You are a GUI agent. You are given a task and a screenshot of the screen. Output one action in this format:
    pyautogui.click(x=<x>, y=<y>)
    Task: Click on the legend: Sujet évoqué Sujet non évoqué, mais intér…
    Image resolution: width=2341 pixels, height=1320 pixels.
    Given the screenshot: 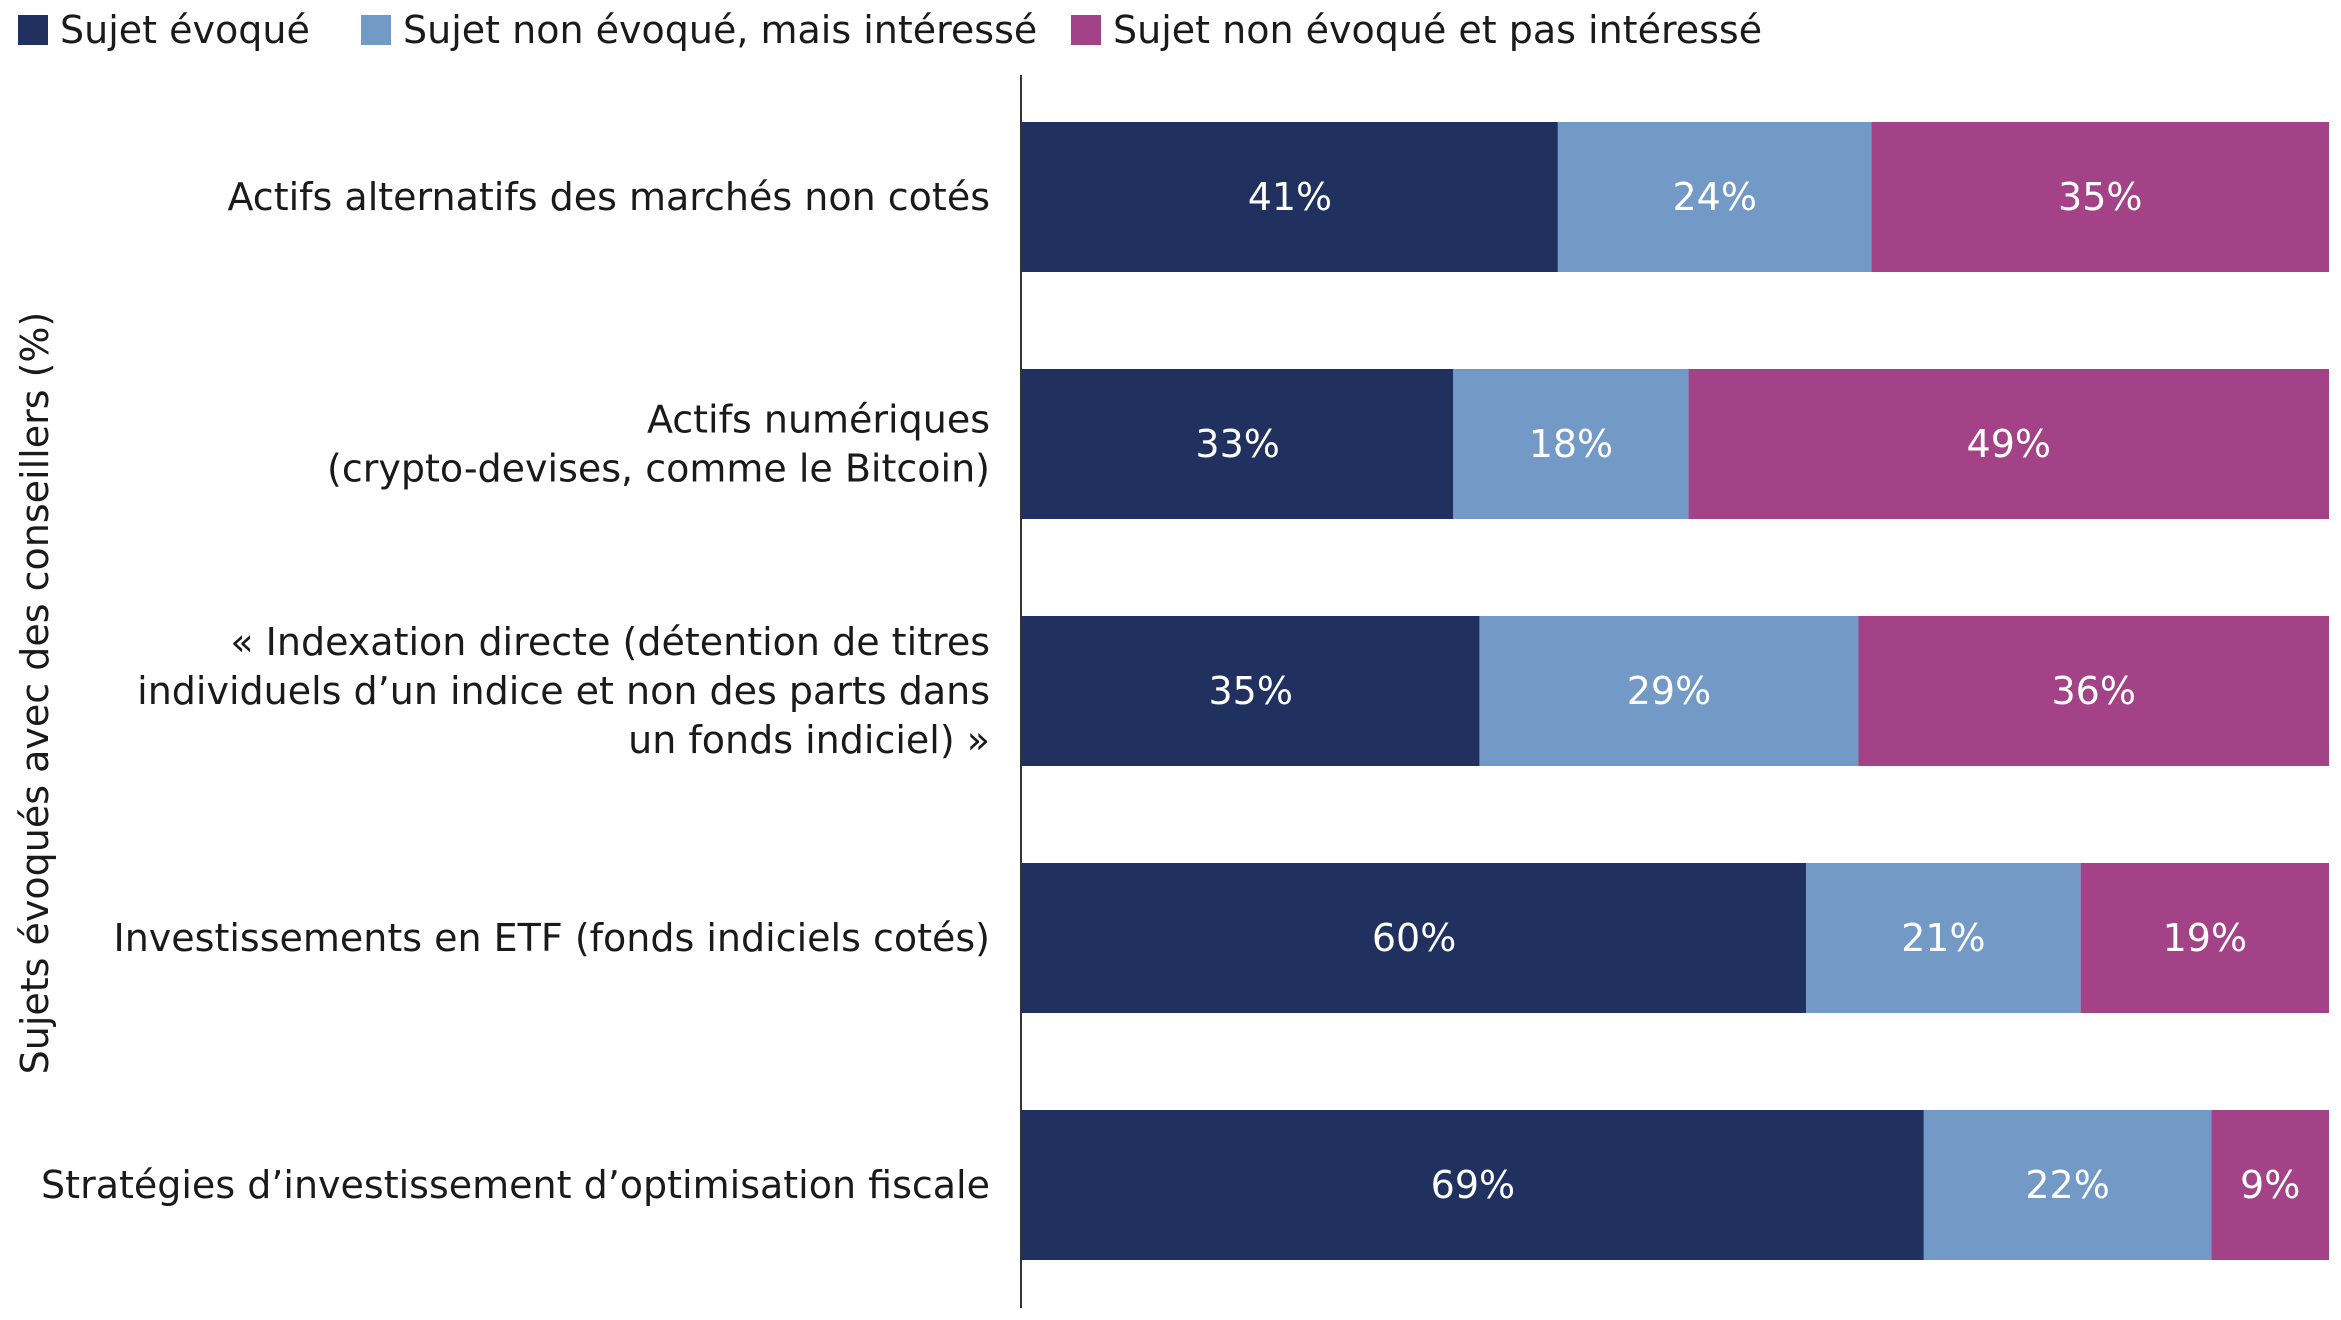 What is the action you would take?
    pyautogui.click(x=890, y=30)
    